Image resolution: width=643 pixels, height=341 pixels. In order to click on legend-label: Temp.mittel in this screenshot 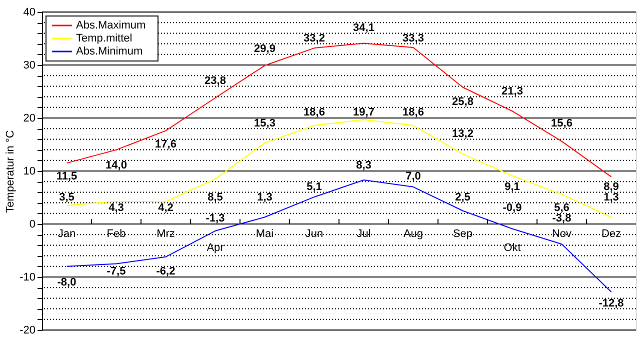, I will do `click(104, 38)`.